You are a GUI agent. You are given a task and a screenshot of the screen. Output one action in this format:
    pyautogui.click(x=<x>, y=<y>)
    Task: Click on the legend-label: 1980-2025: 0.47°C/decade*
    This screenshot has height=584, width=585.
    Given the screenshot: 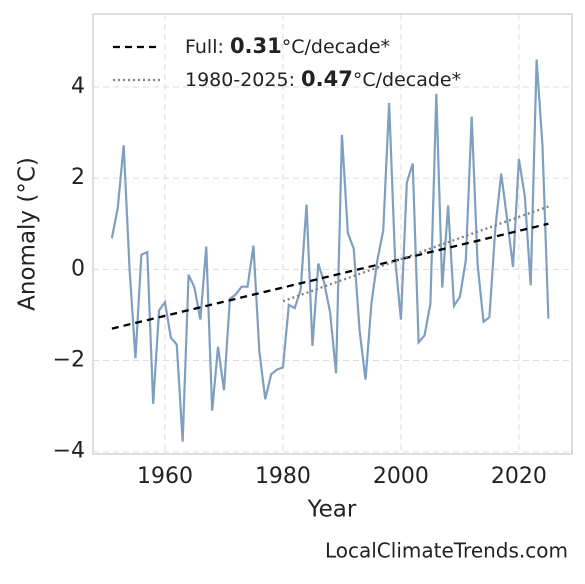 What is the action you would take?
    pyautogui.click(x=323, y=79)
    